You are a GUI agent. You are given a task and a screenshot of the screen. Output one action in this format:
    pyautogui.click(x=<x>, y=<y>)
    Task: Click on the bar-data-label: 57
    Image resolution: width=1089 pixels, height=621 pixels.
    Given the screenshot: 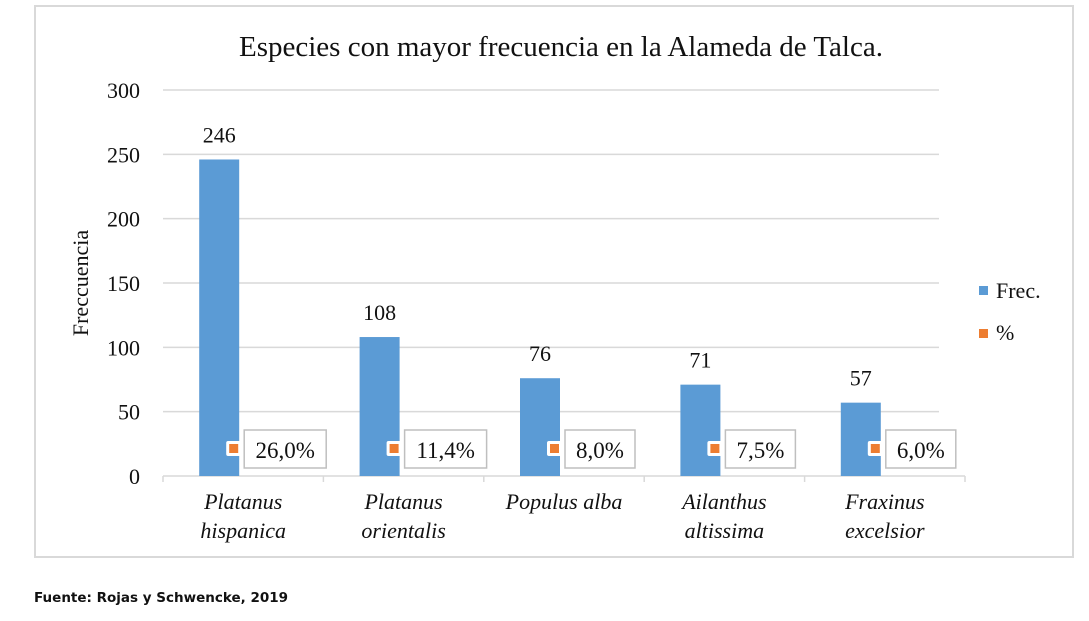 What is the action you would take?
    pyautogui.click(x=861, y=378)
    